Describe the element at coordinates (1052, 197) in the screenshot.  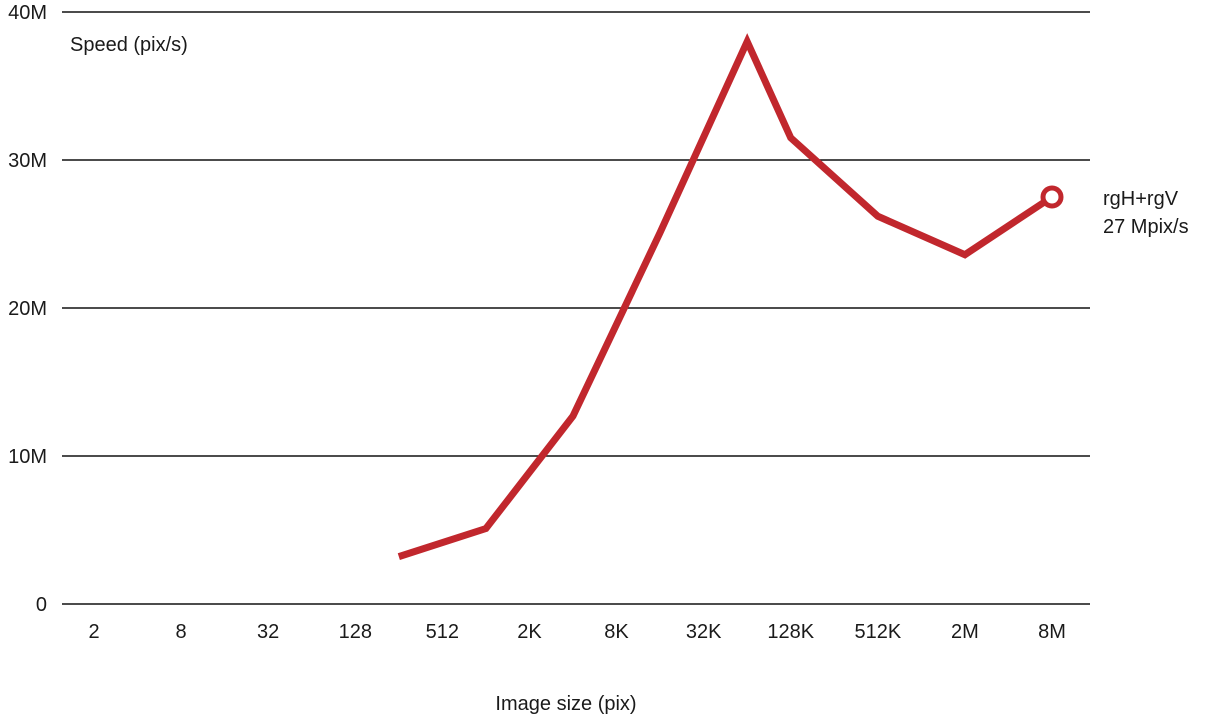
I see `end-marker` at that location.